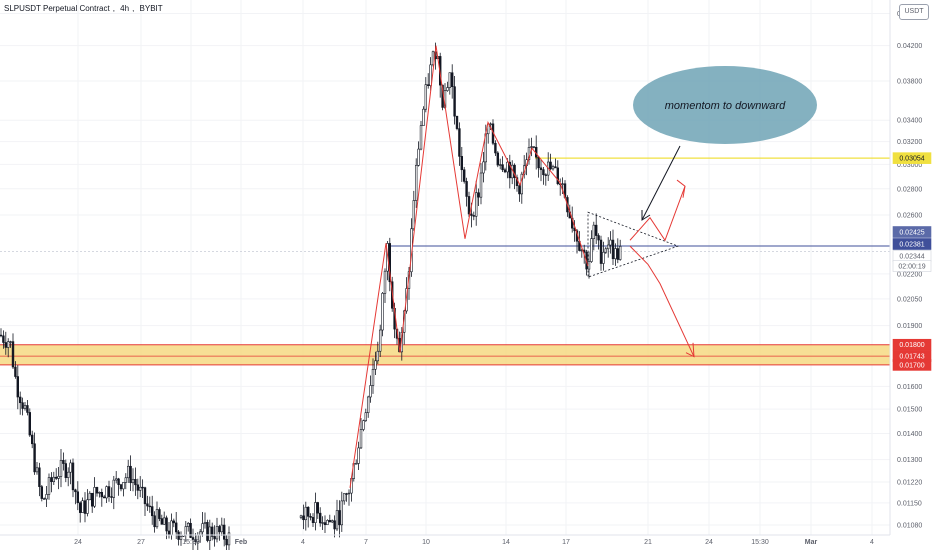 This screenshot has height=550, width=932. I want to click on bearish-scenario-arrow, so click(662, 301).